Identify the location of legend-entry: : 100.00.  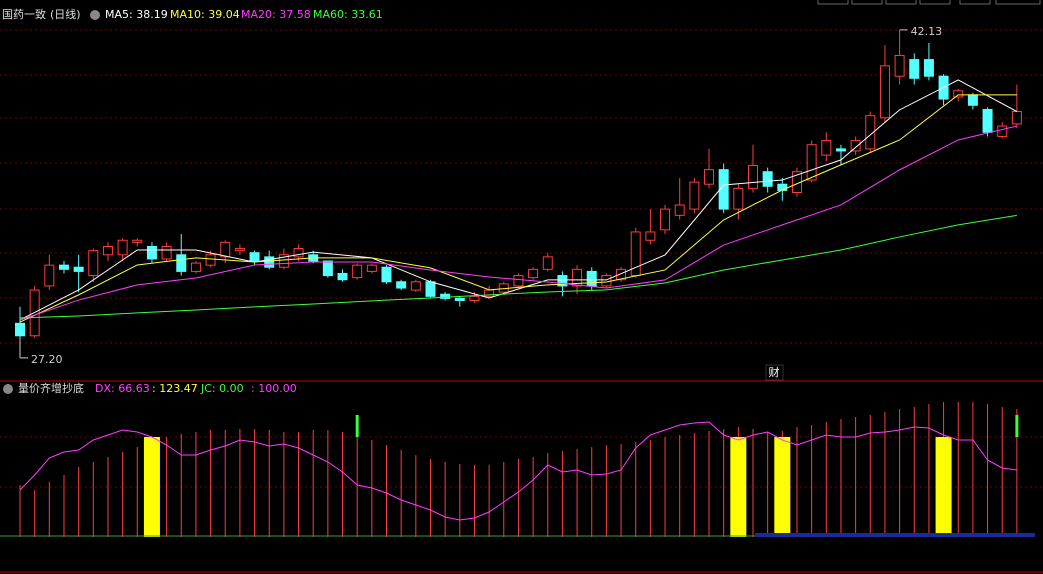
(274, 388).